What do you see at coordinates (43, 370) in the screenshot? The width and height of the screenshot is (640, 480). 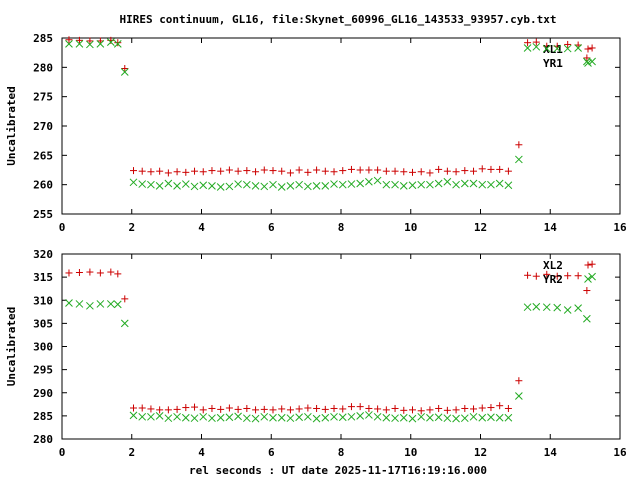 I see `y-tick-label: 295` at bounding box center [43, 370].